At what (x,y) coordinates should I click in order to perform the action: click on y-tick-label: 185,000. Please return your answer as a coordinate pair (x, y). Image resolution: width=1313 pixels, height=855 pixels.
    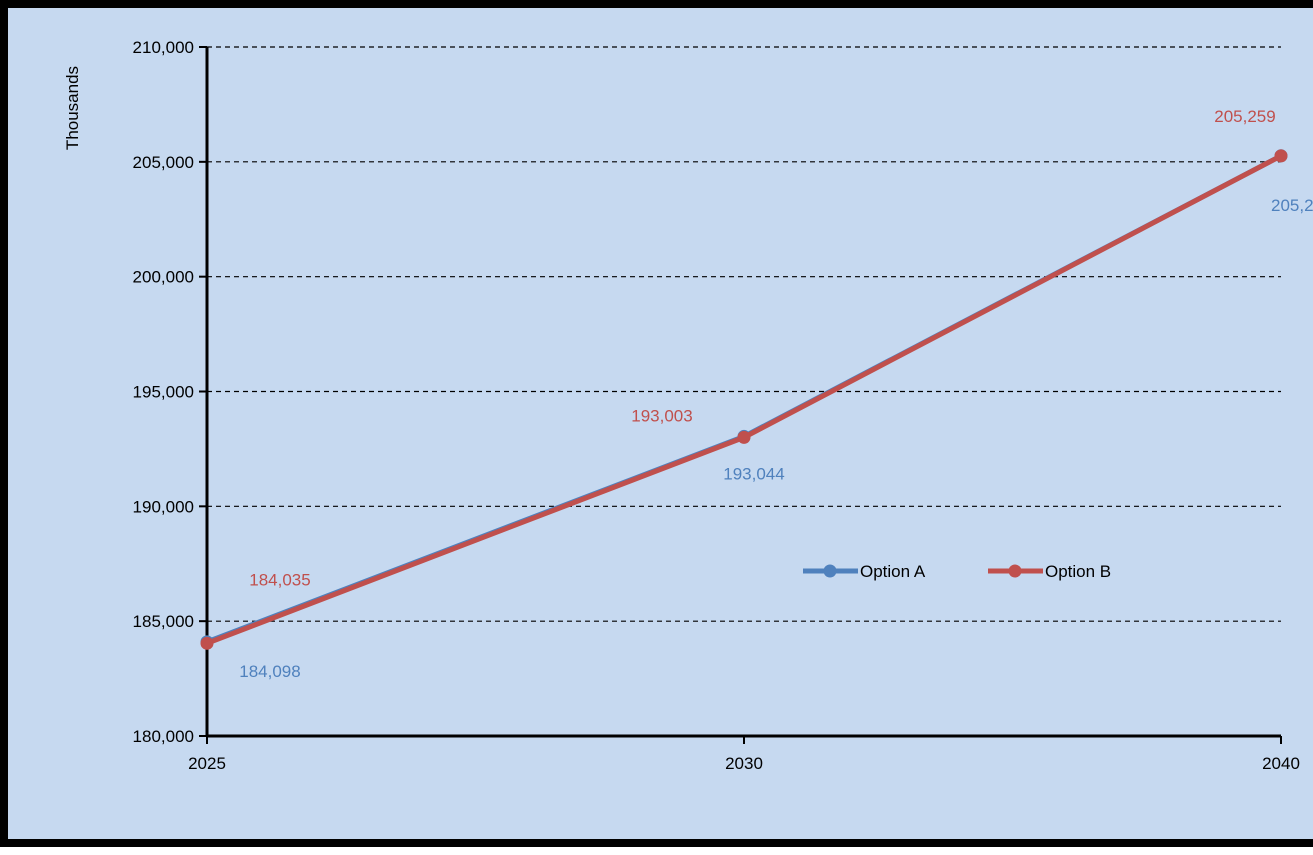
    Looking at the image, I should click on (163, 621).